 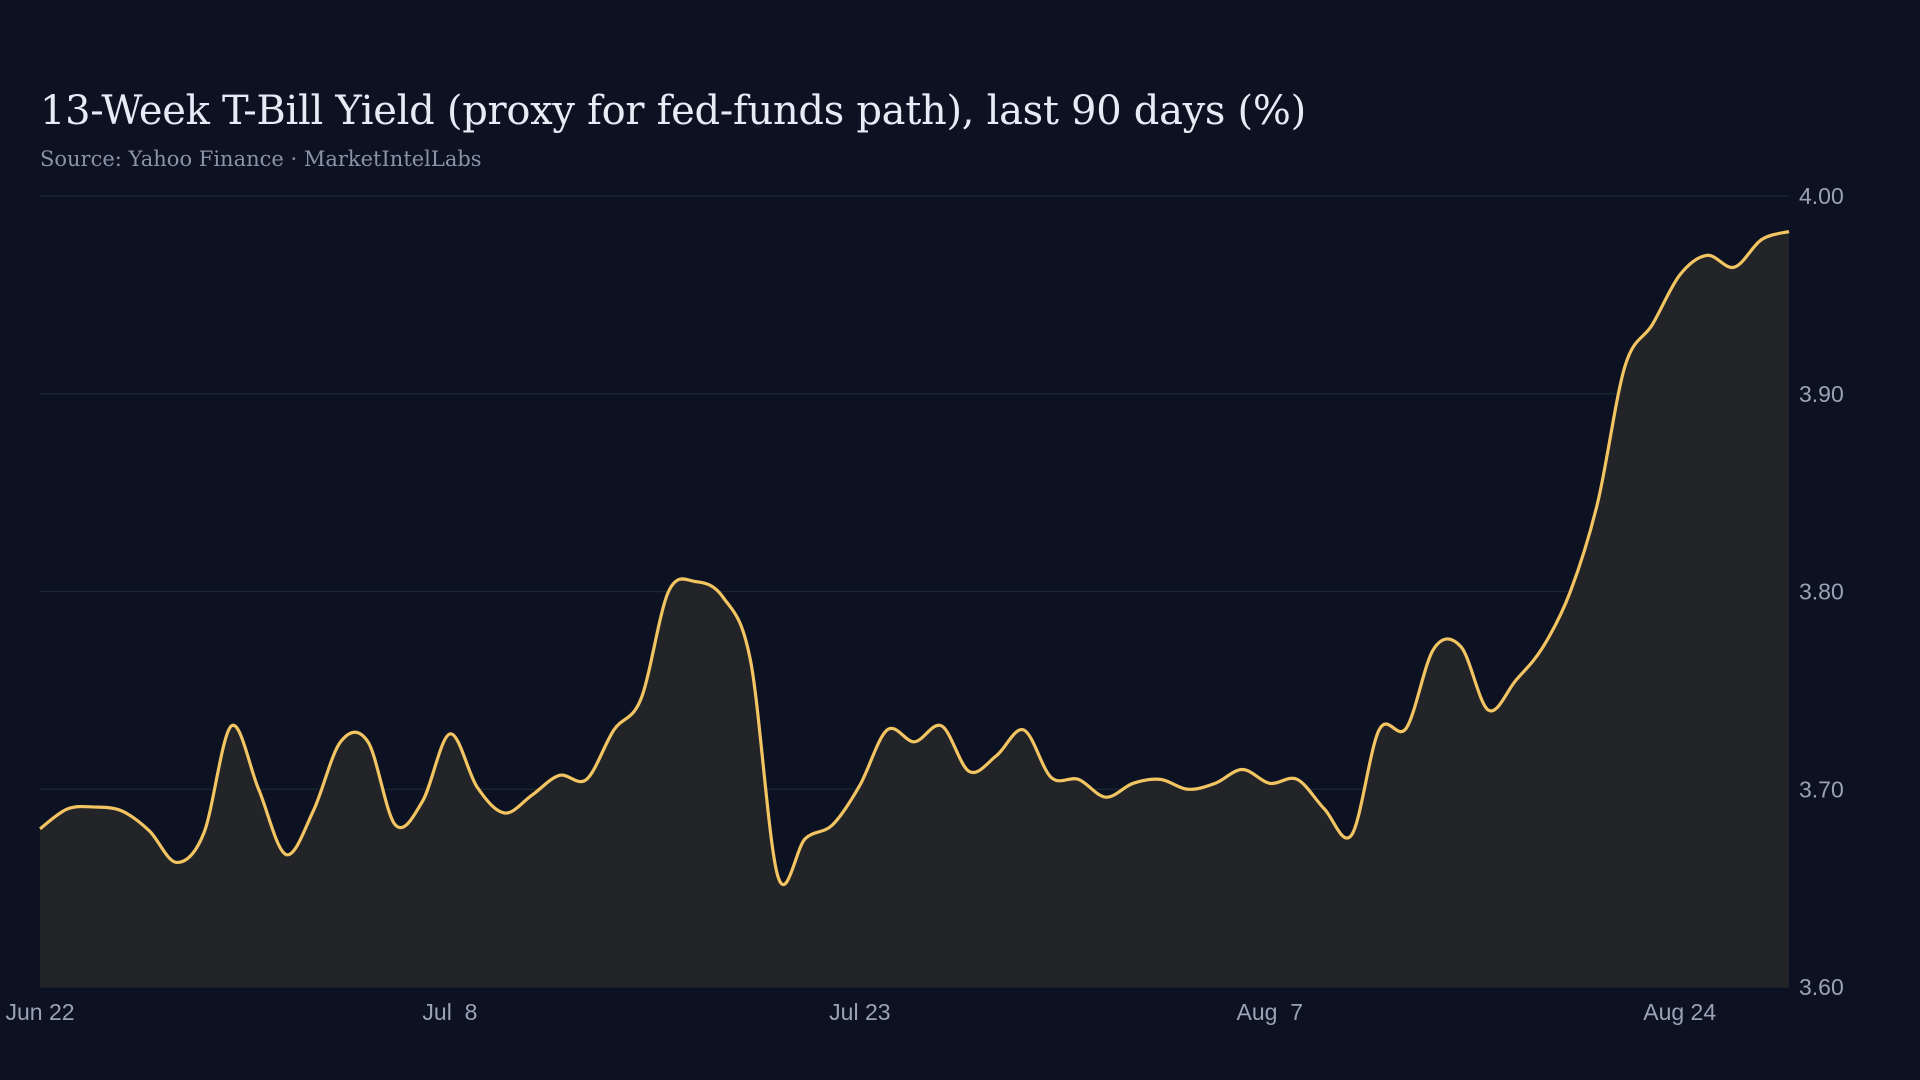 What do you see at coordinates (449, 1012) in the screenshot?
I see `x-tick-label: Jul 8` at bounding box center [449, 1012].